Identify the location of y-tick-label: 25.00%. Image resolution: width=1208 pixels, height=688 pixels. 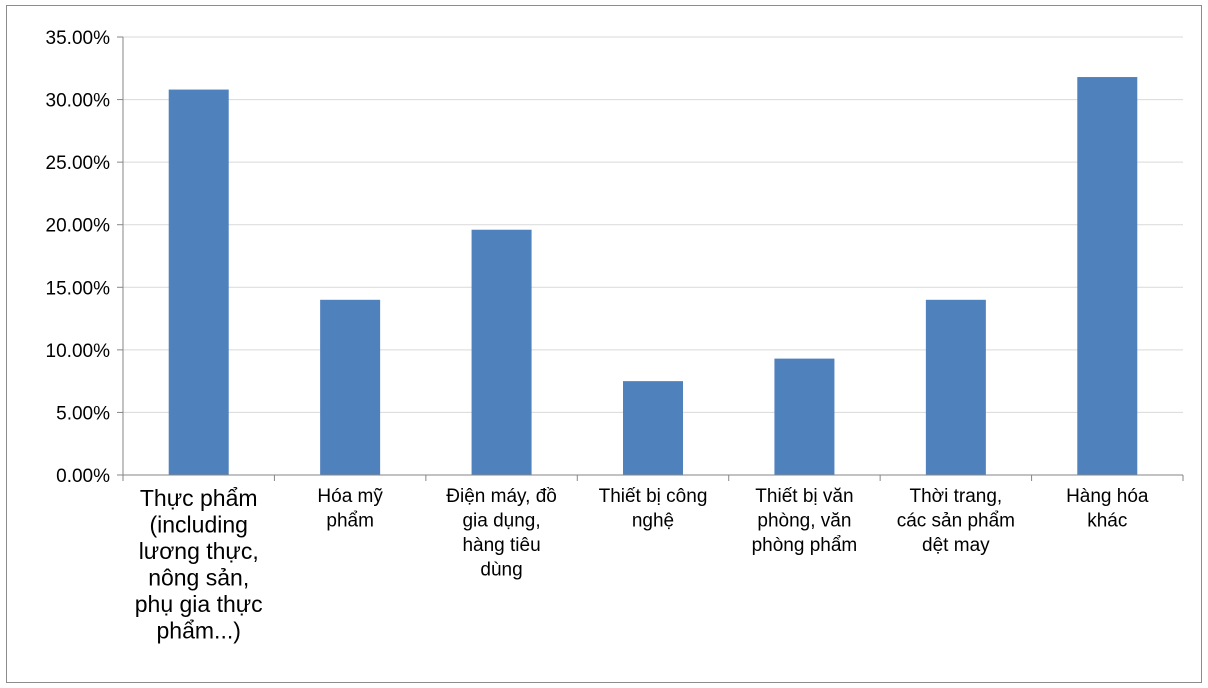
(78, 163).